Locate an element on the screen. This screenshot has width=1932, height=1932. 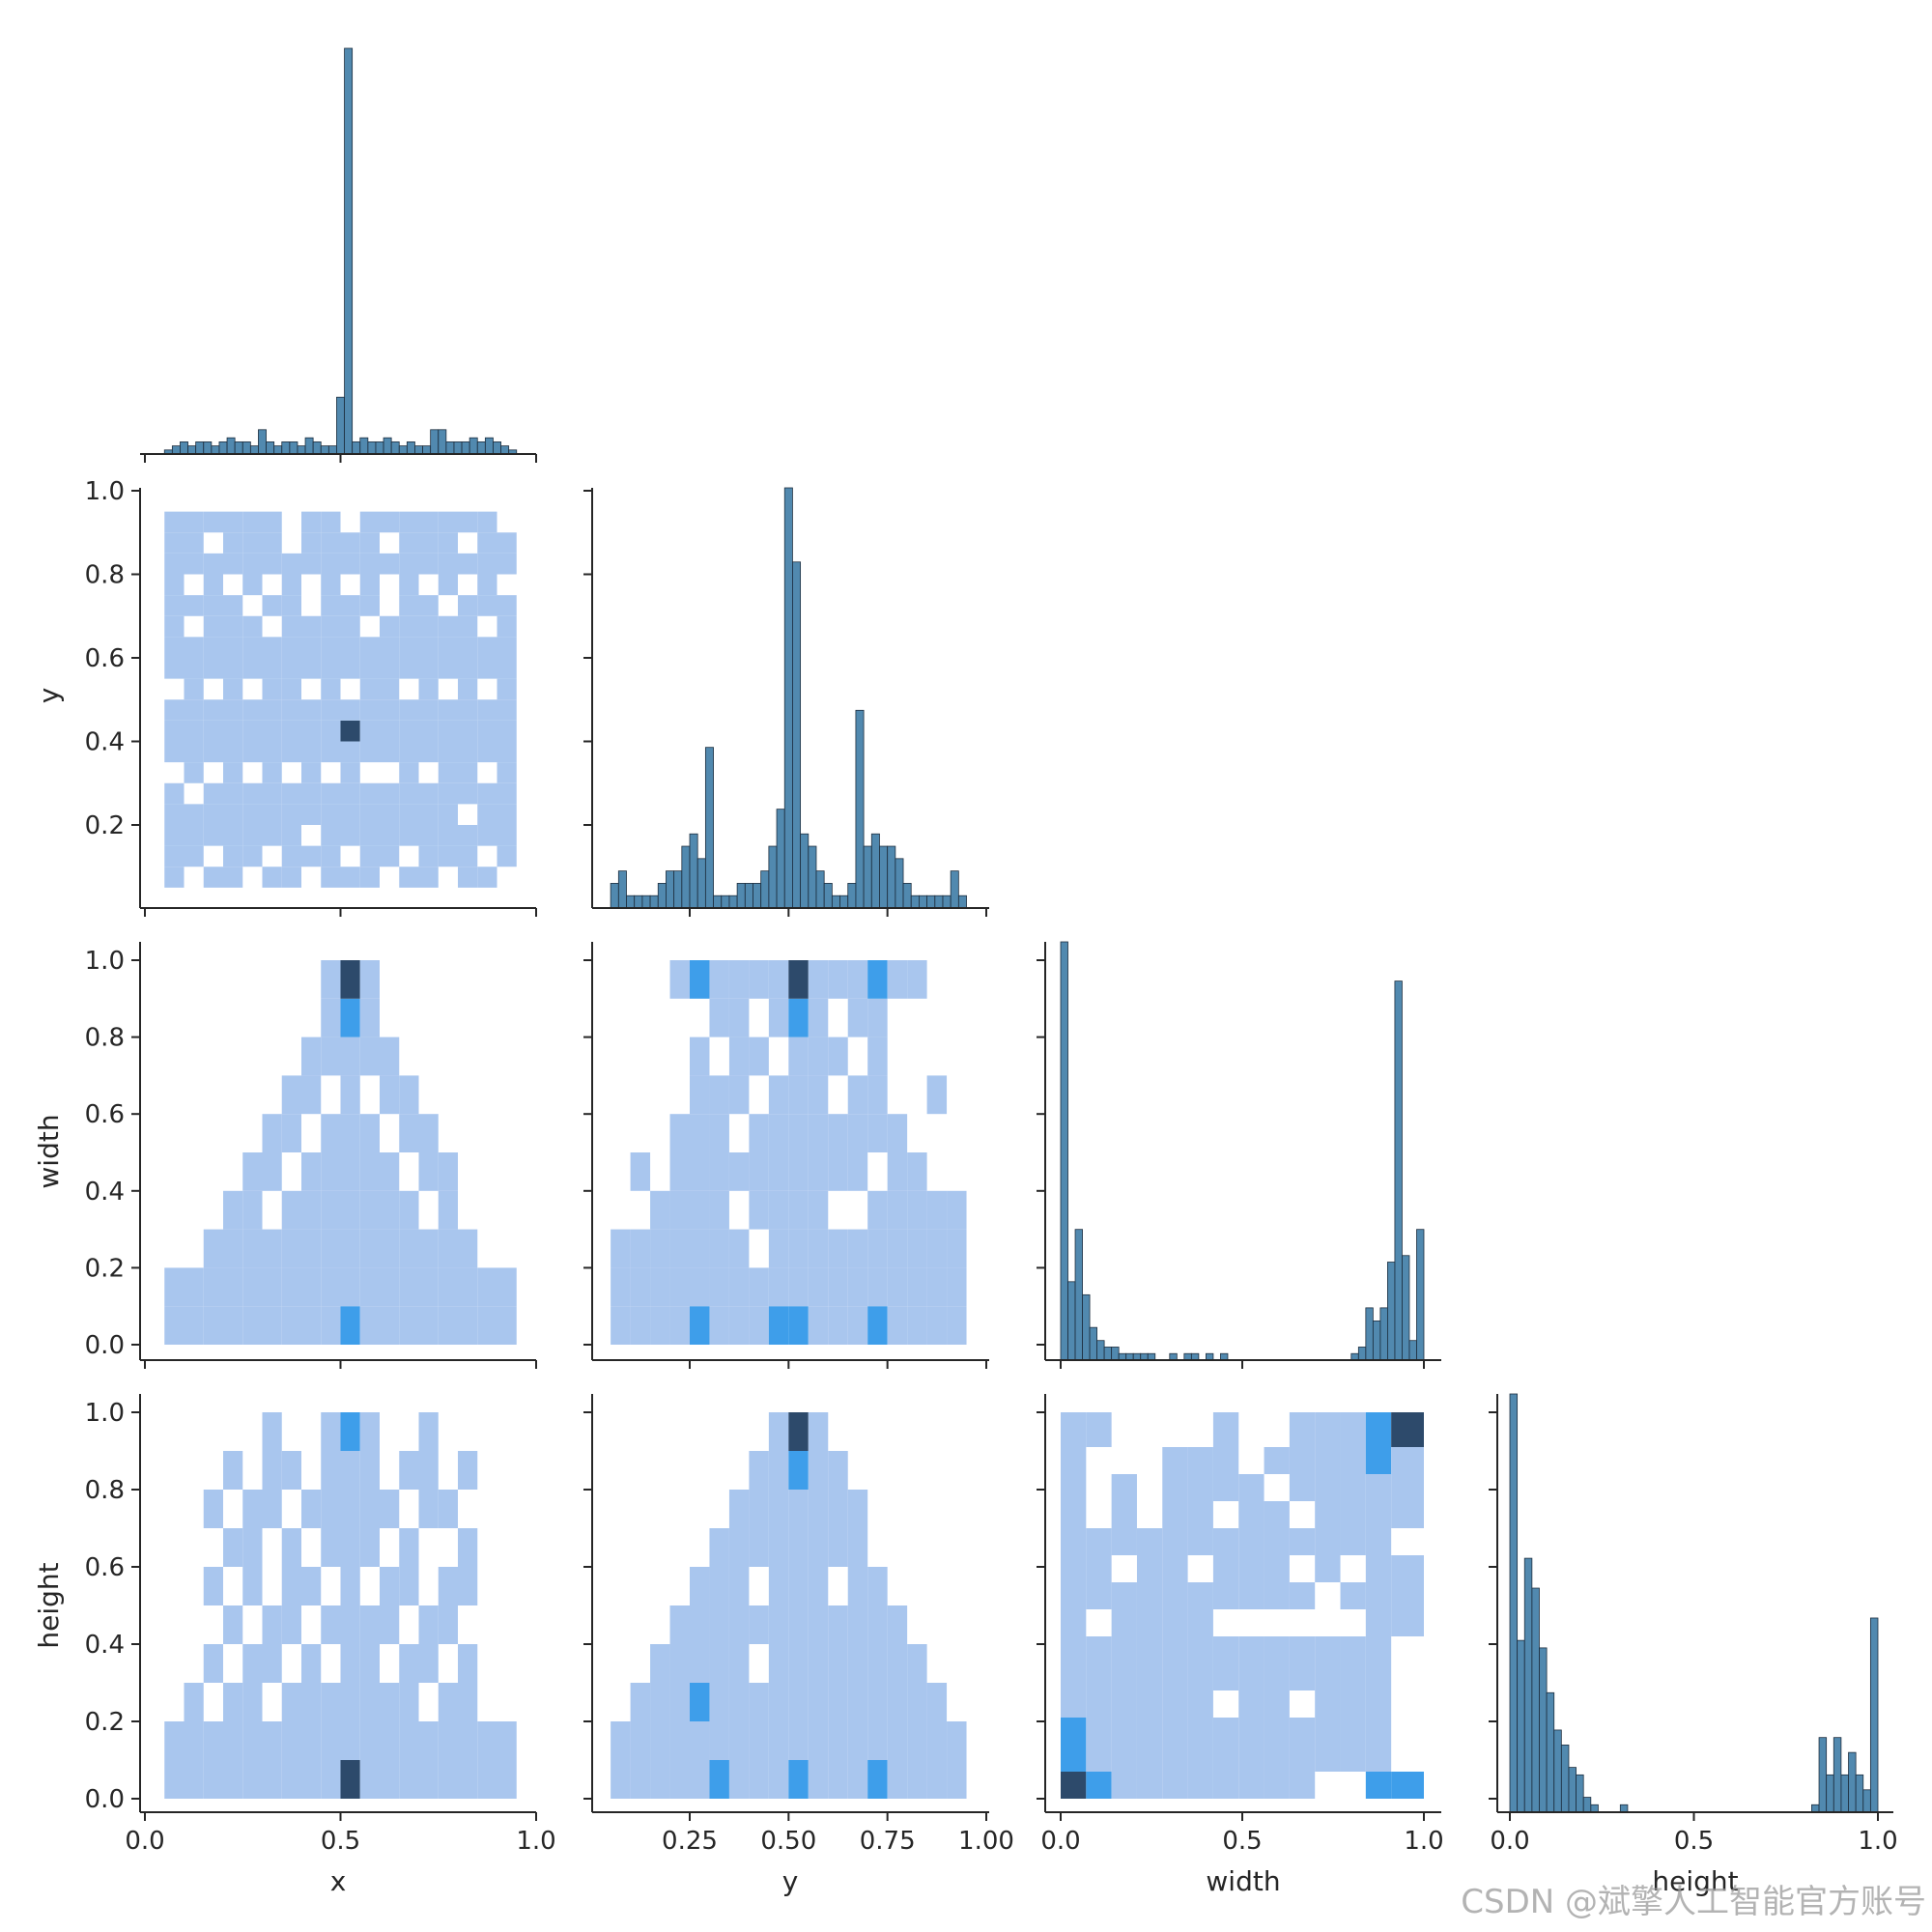
y-tick-label: 0.8 is located at coordinates (105, 1038).